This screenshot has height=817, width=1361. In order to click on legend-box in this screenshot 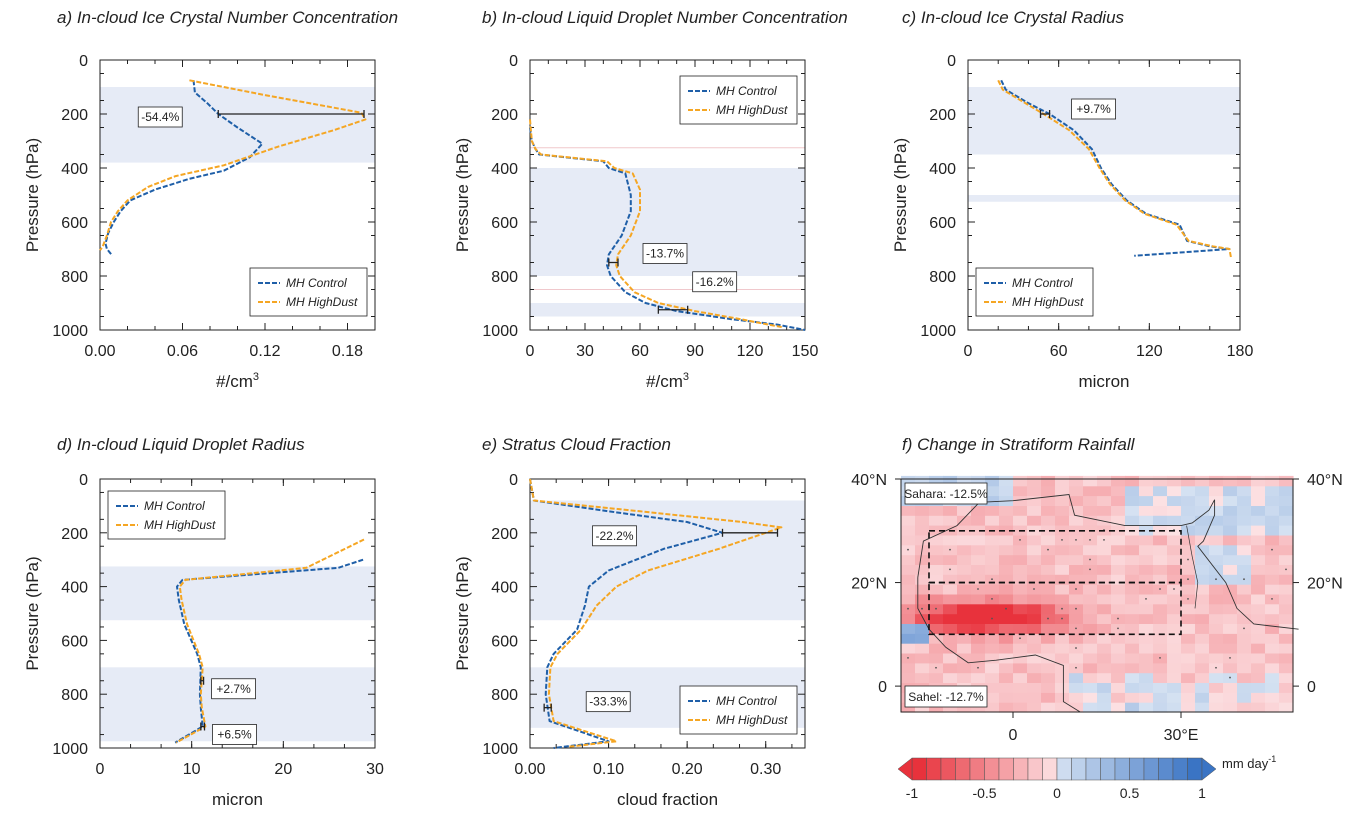, I will do `click(308, 292)`.